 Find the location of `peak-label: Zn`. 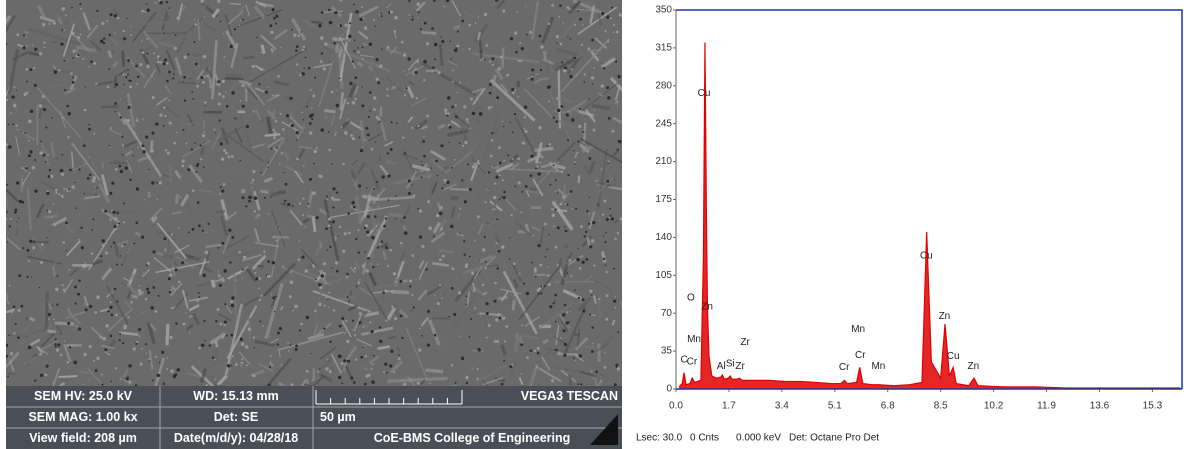

peak-label: Zn is located at coordinates (945, 316).